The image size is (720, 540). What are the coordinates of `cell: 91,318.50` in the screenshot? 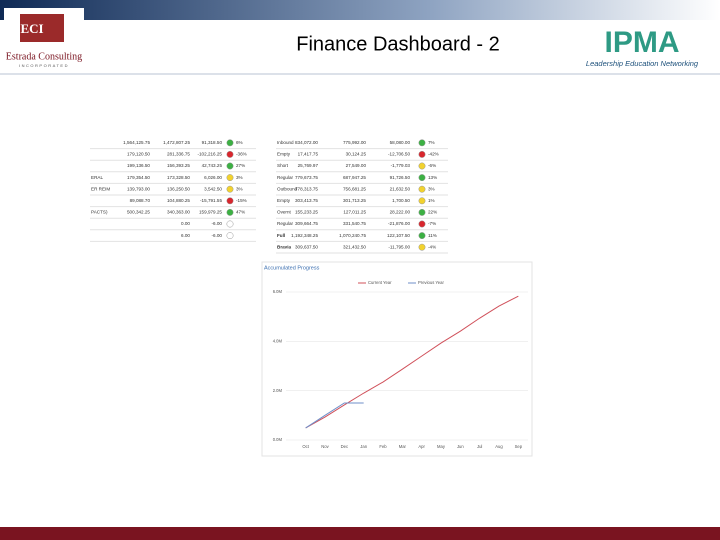 It's located at (212, 142).